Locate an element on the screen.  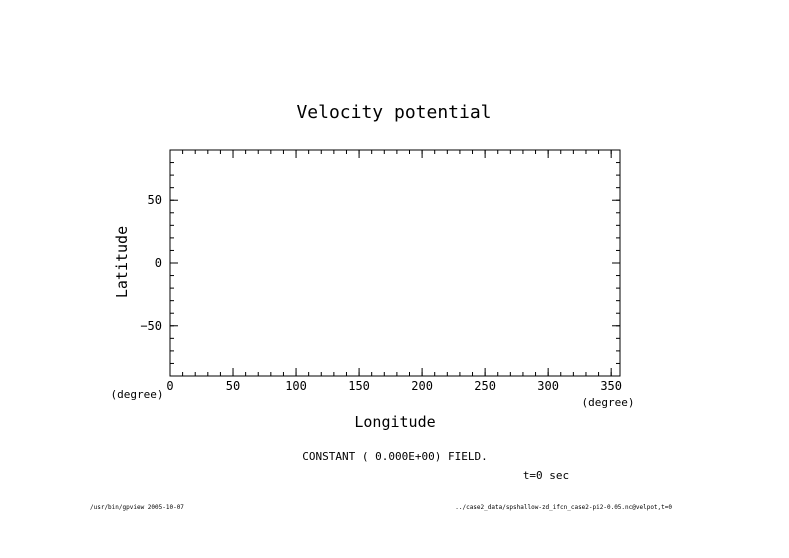
x-axis-unit: (degree) is located at coordinates (608, 402).